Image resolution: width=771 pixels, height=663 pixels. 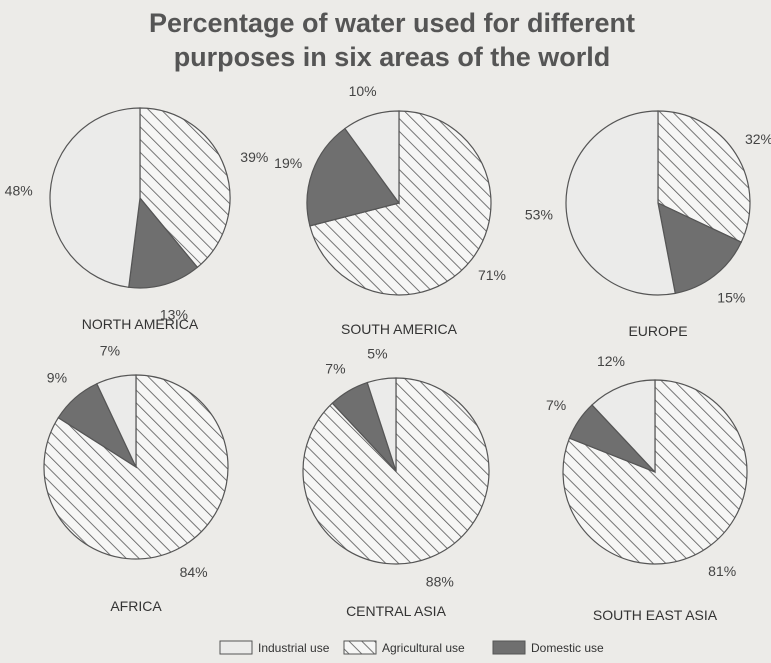 What do you see at coordinates (392, 57) in the screenshot?
I see `chart-title-line-2: purposes in six areas of the world` at bounding box center [392, 57].